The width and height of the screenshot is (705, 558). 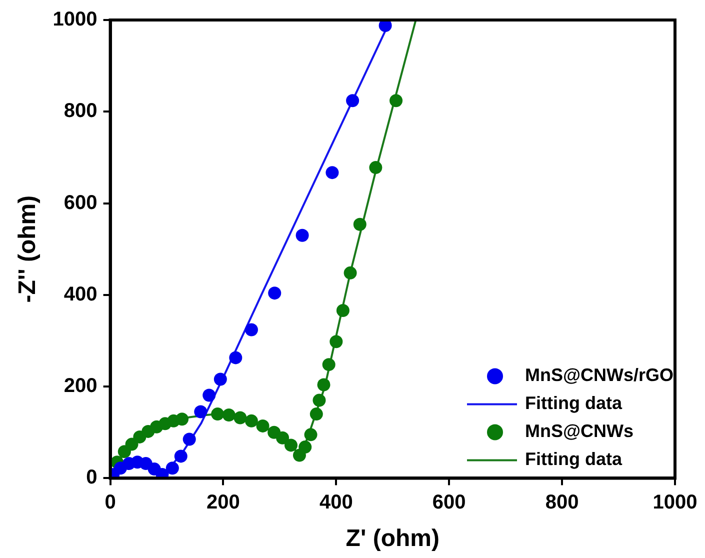 I want to click on x-tick-label: 200, so click(x=223, y=503).